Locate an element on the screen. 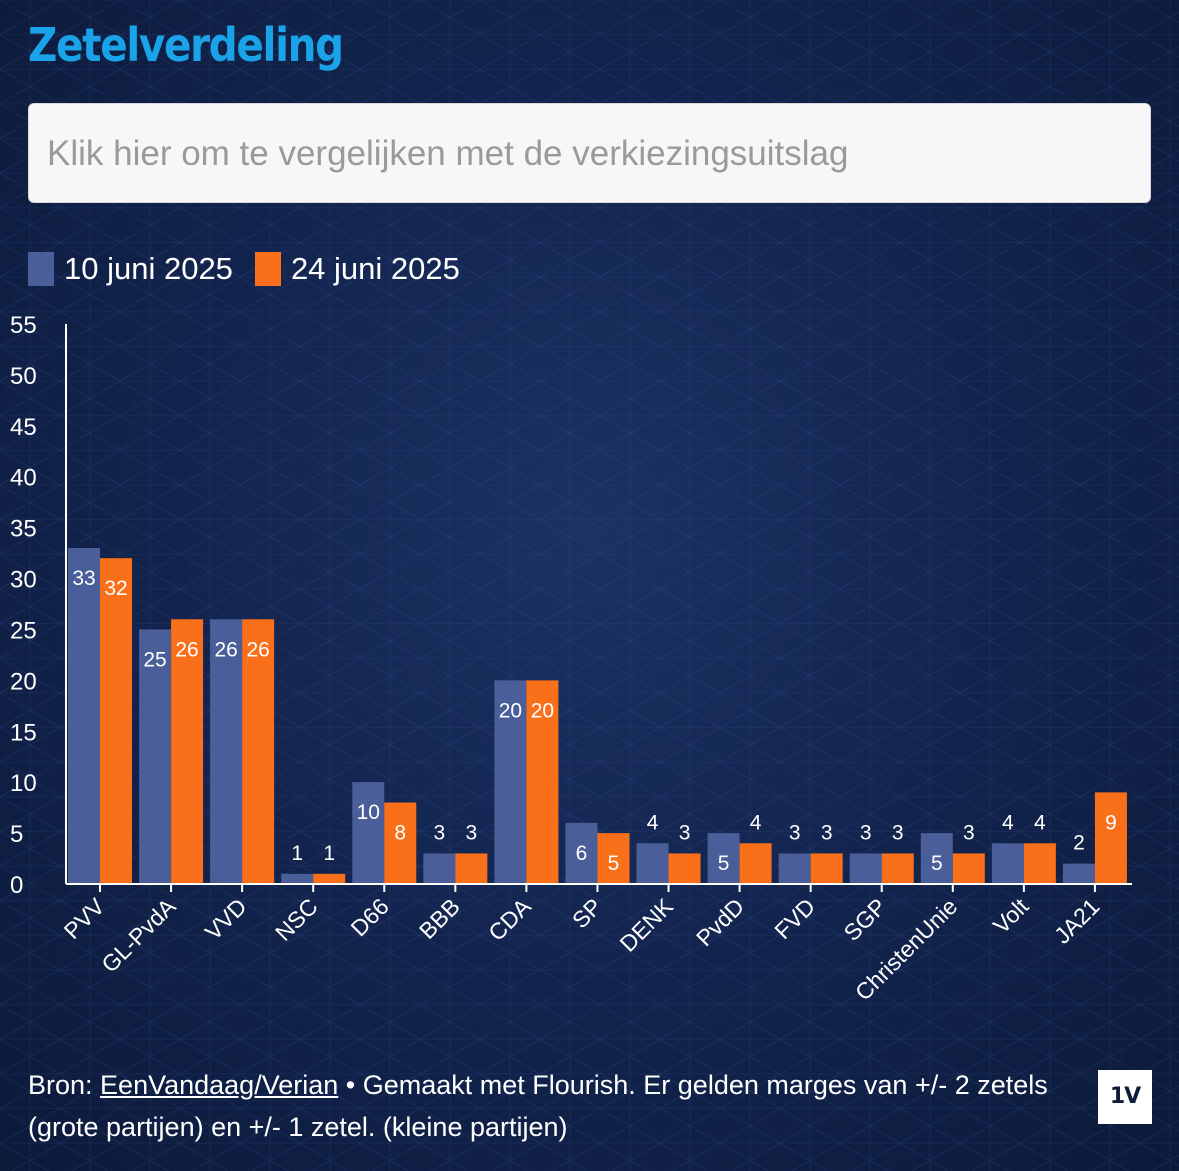 The height and width of the screenshot is (1171, 1179). legend-label-series-2: 24 juni 2025 is located at coordinates (375, 268).